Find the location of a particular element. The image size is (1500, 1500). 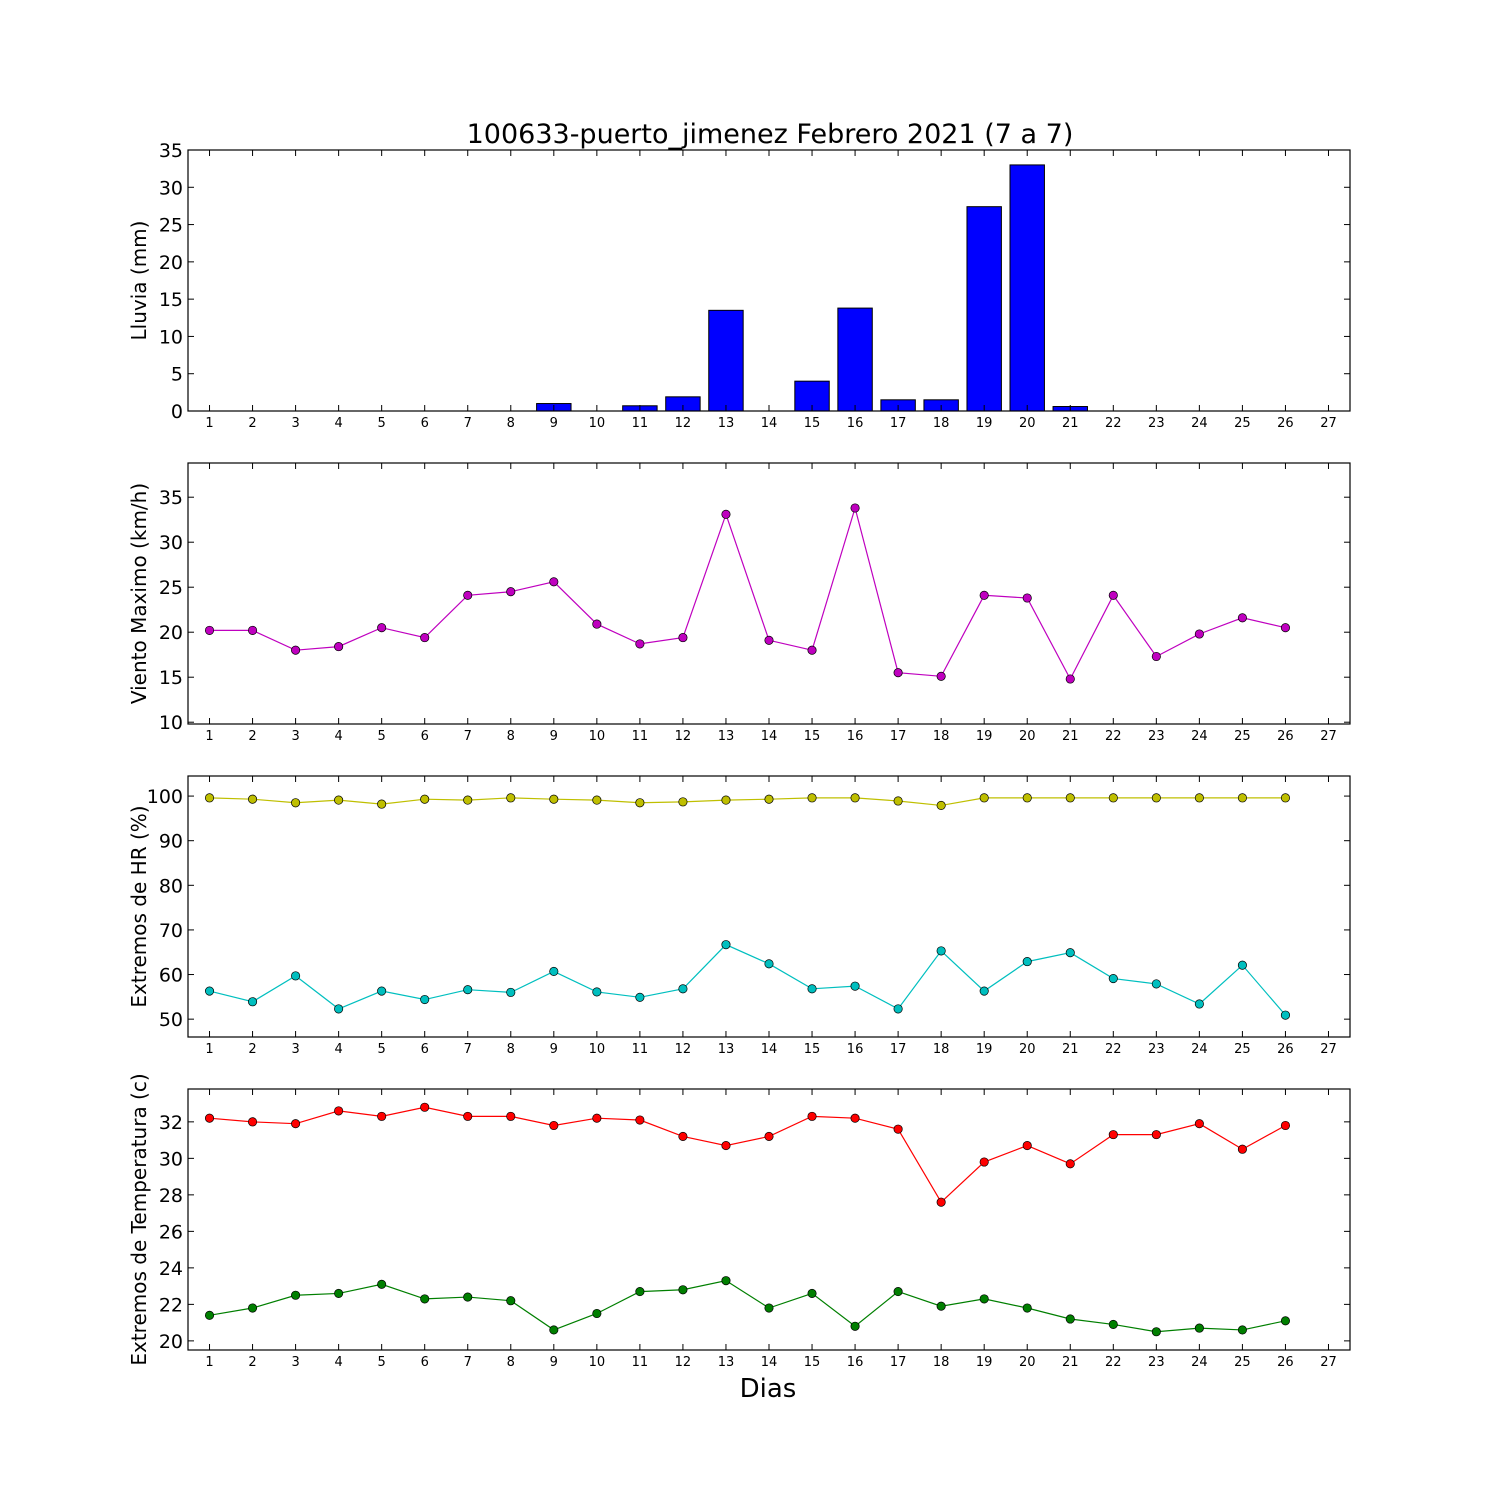

temperature-xtick-label-20: 20 is located at coordinates (1027, 1362).